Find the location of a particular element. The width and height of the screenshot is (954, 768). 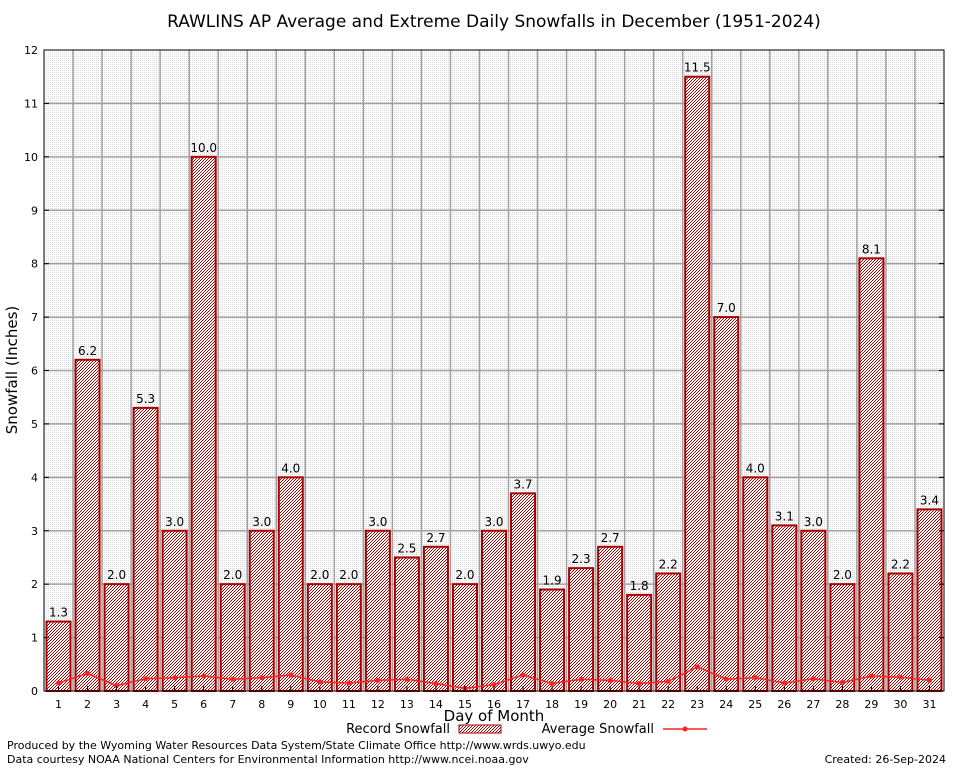

x-tick-label-day-16: 16 is located at coordinates (494, 704).